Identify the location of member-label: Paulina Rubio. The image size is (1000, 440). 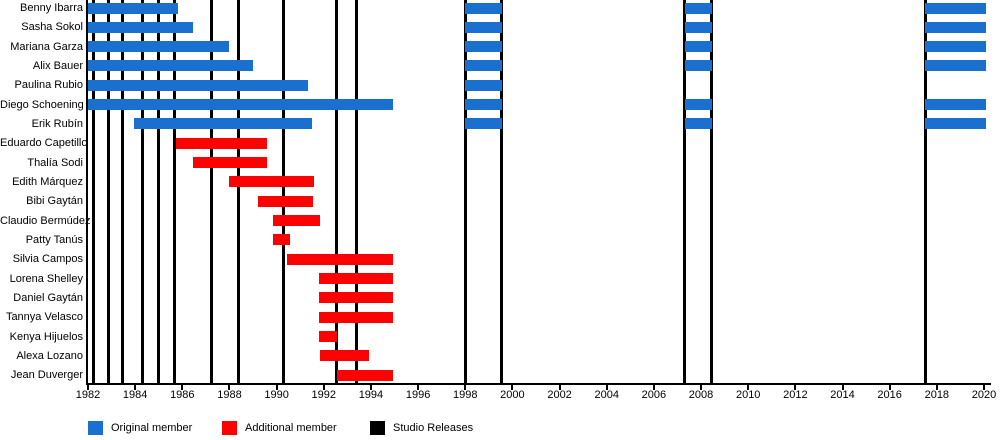
(49, 85).